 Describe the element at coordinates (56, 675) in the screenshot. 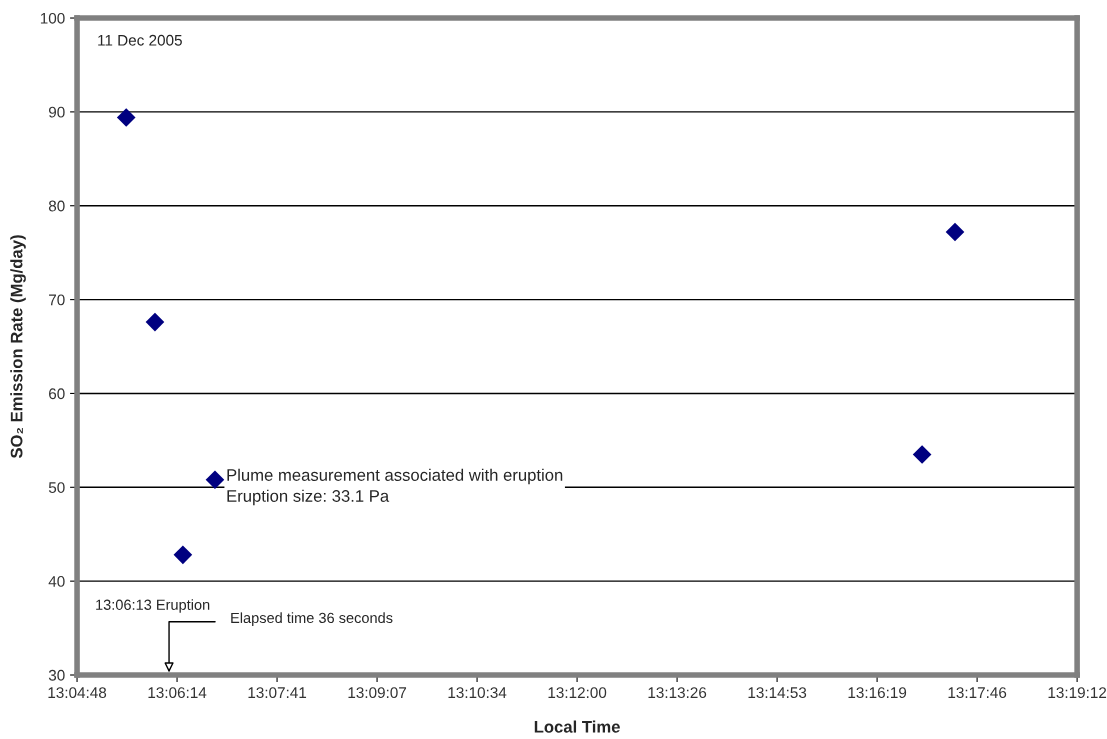

I see `y-tick-label: 30` at that location.